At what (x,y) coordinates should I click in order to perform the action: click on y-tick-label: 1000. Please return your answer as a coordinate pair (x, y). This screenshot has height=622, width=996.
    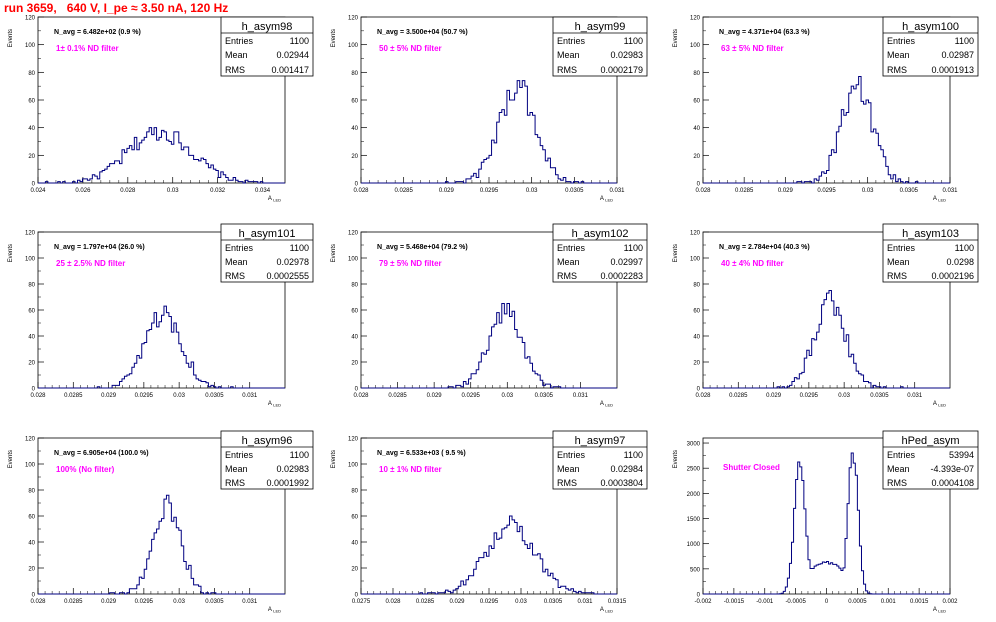
    Looking at the image, I should click on (694, 545).